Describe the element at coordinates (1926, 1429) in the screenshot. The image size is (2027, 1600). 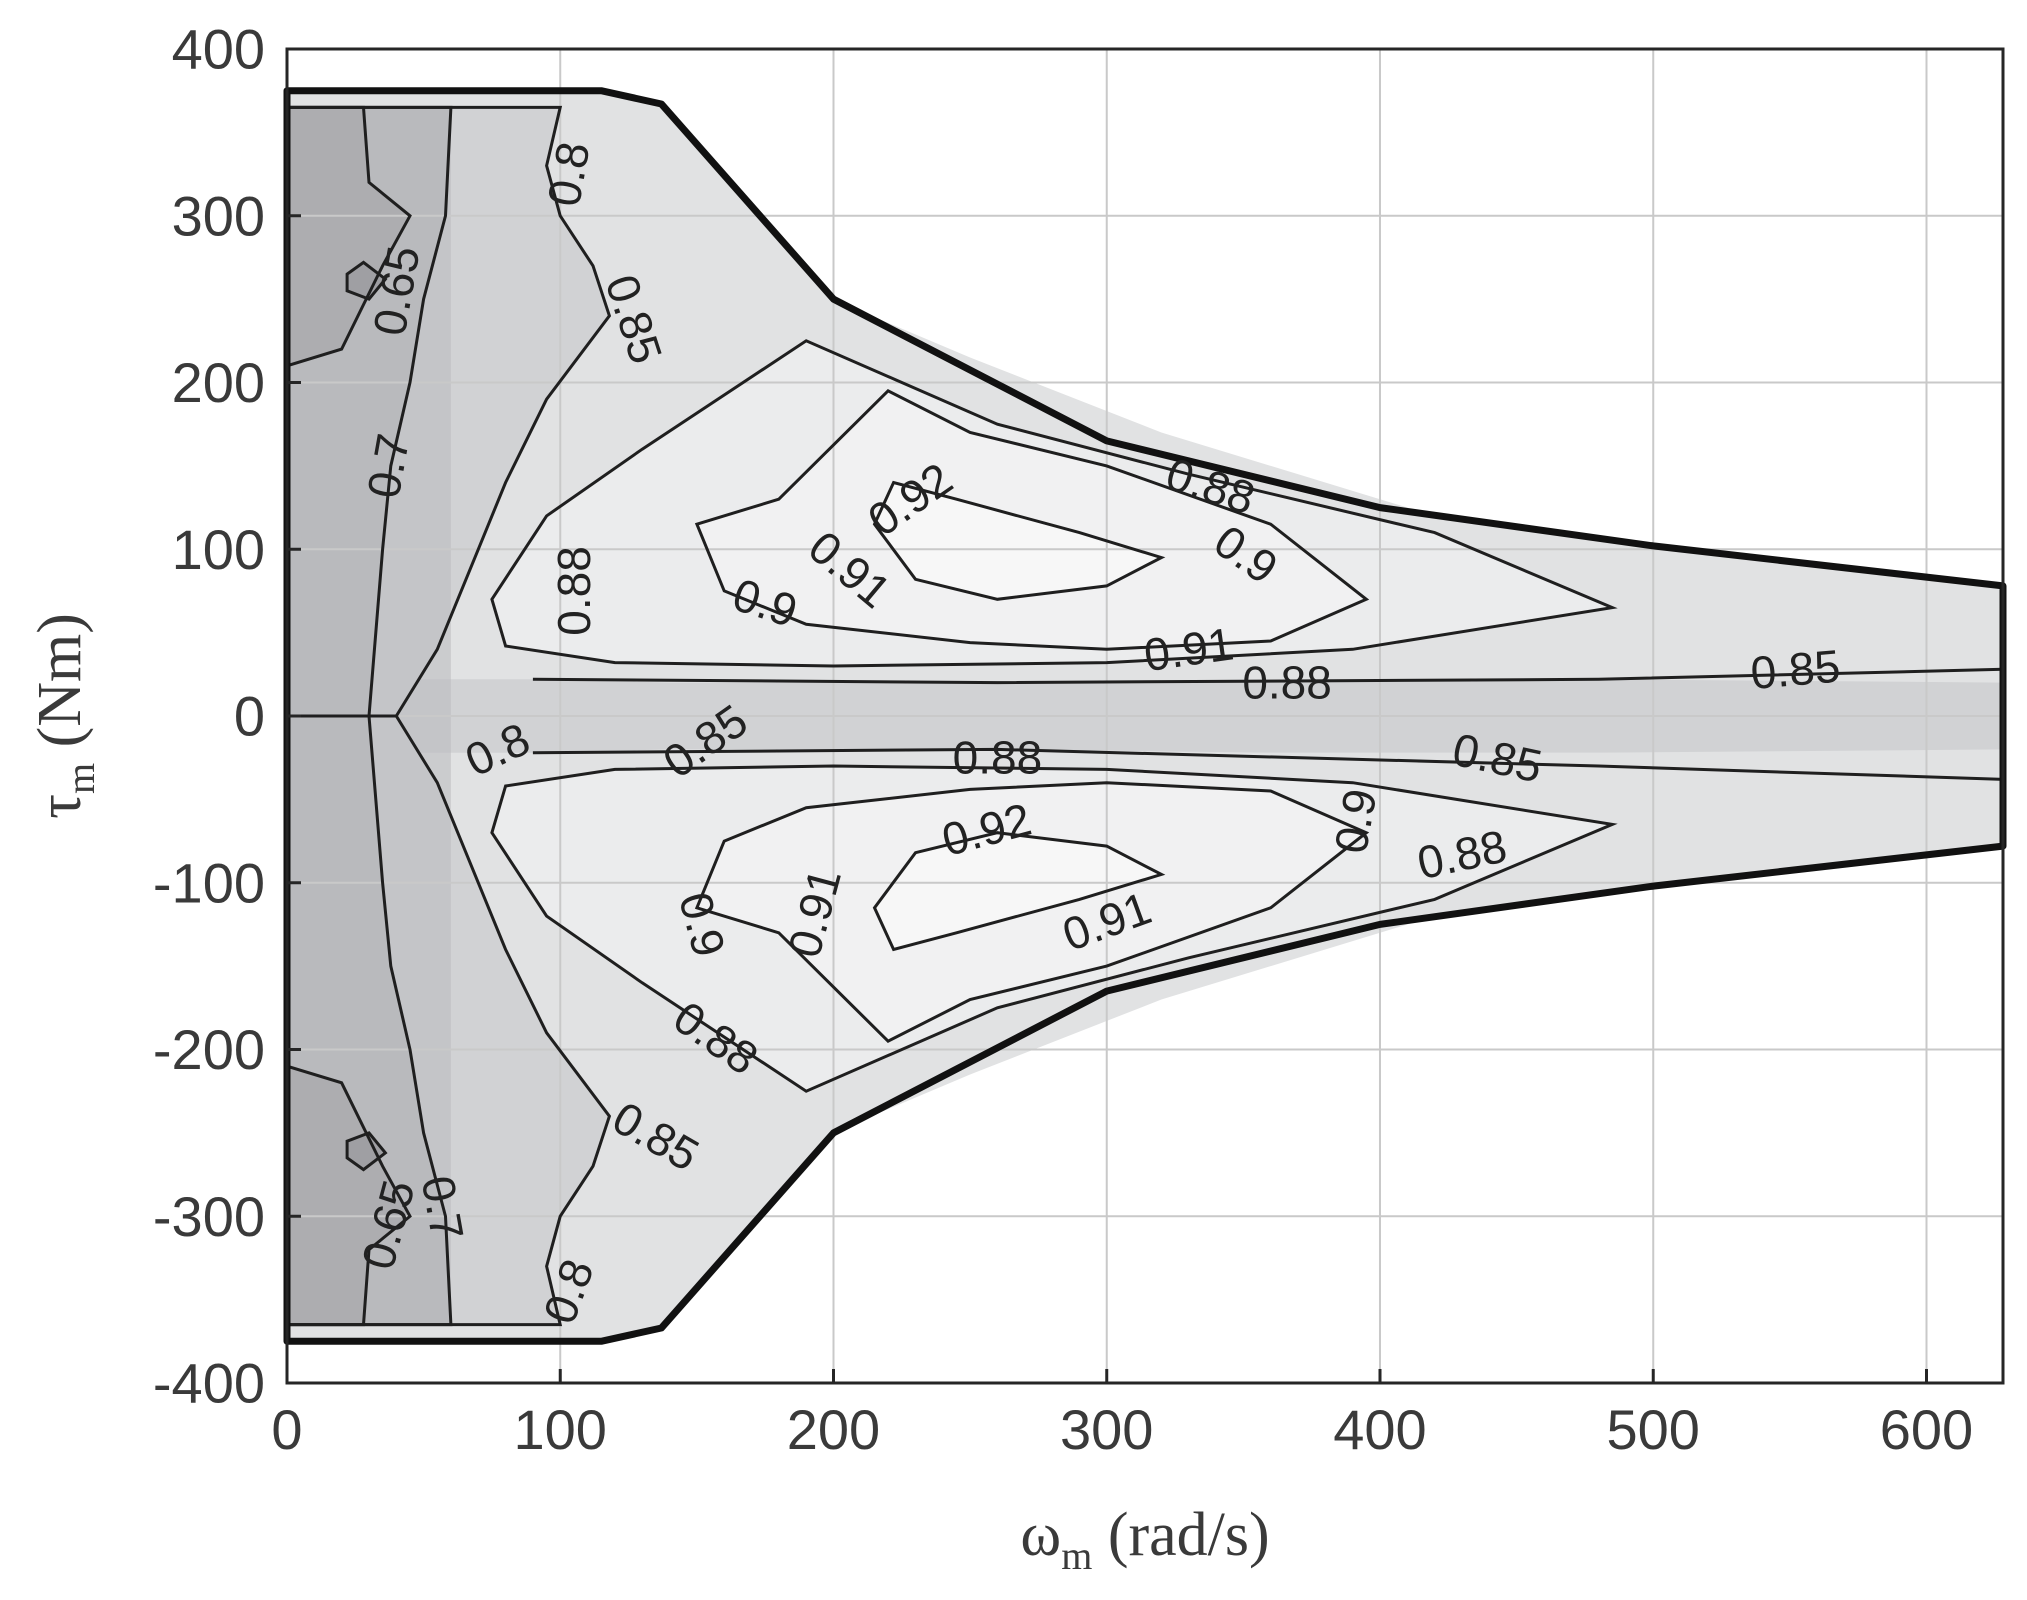
I see `x-tick-label-600: 600` at that location.